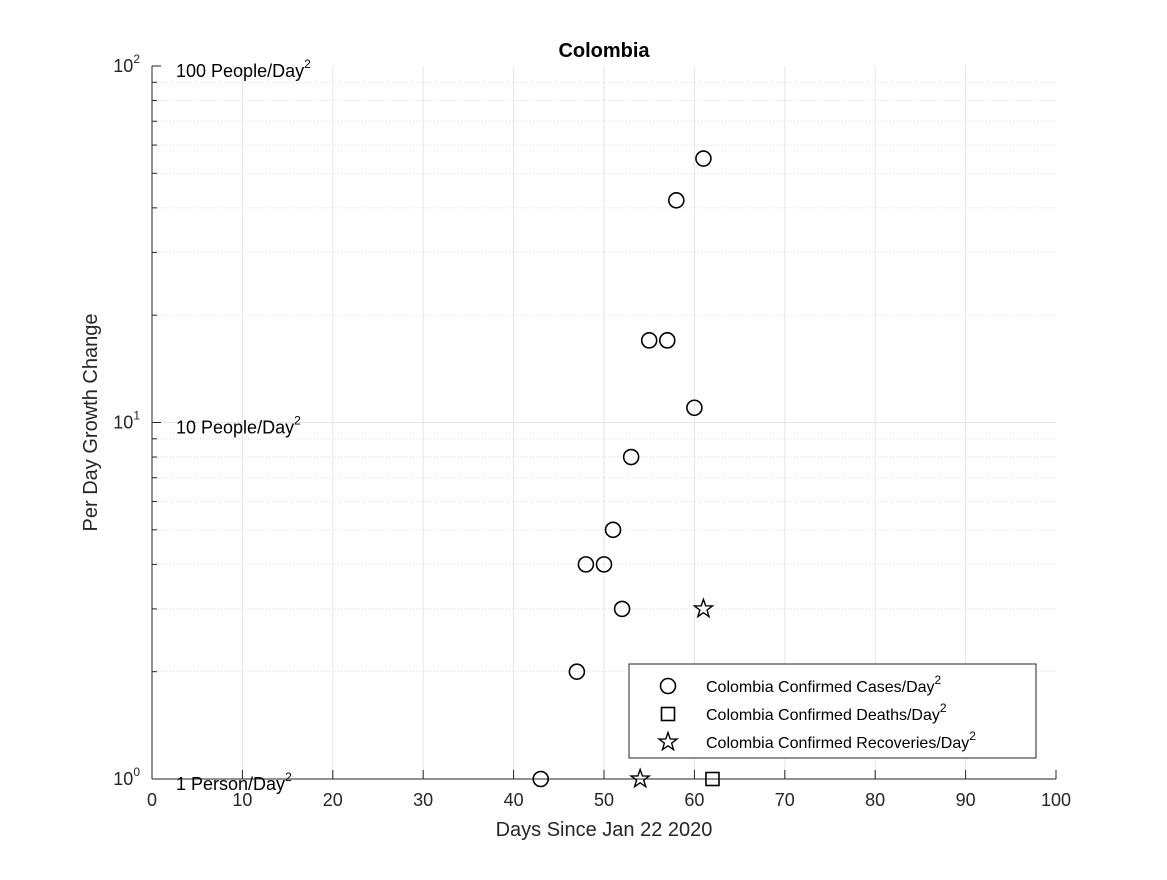 This screenshot has height=880, width=1167. Describe the element at coordinates (136, 772) in the screenshot. I see `y-tick-exponent: 0` at that location.